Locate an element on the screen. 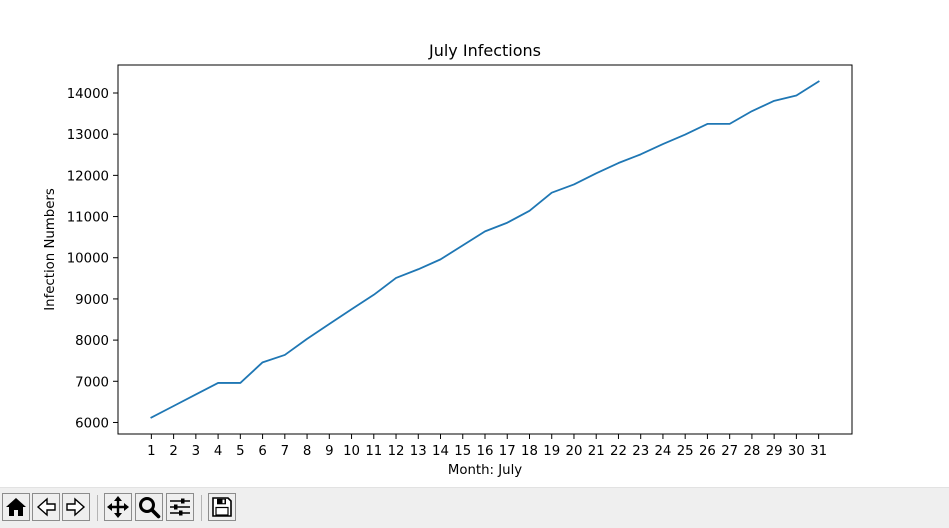 The width and height of the screenshot is (949, 528). save-button is located at coordinates (222, 507).